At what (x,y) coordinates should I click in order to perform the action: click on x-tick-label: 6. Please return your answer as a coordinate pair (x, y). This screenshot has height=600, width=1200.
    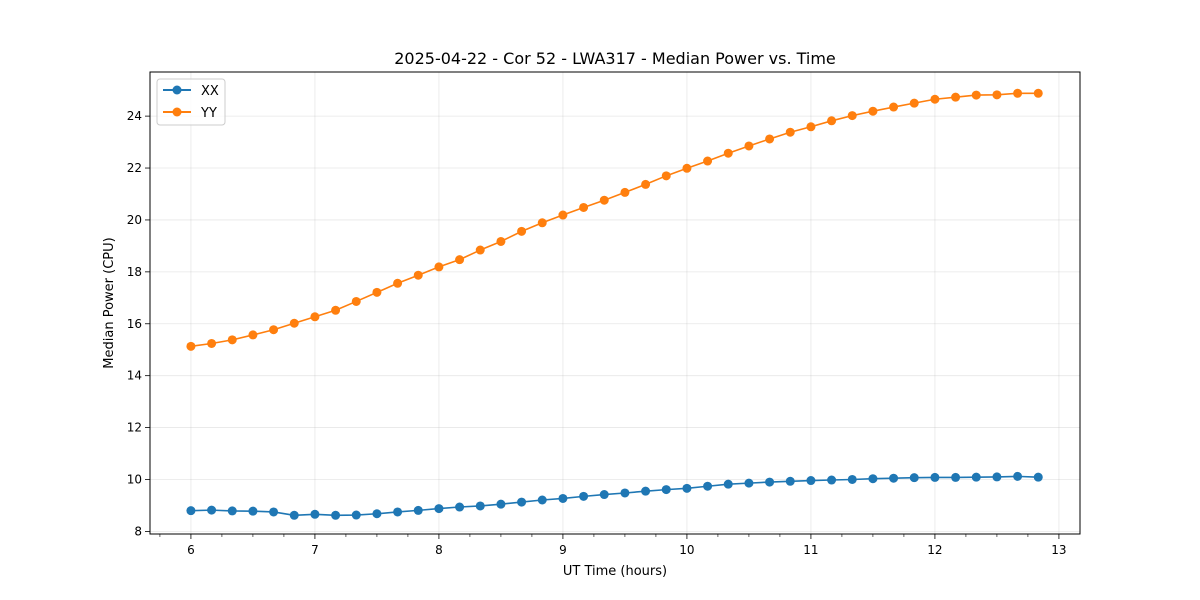
    Looking at the image, I should click on (191, 550).